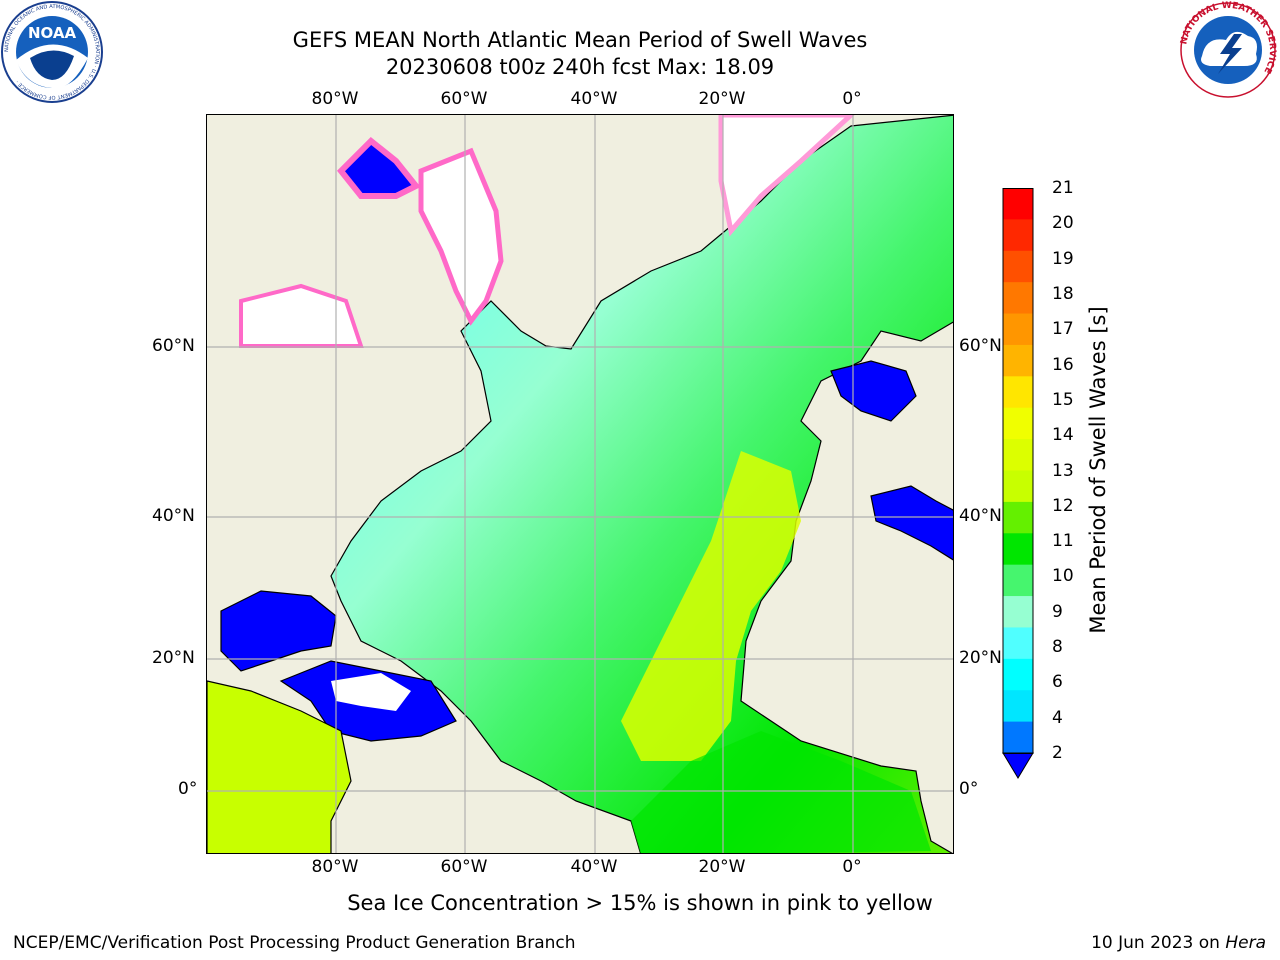  What do you see at coordinates (1063, 223) in the screenshot?
I see `colorbar-tick-label: 20` at bounding box center [1063, 223].